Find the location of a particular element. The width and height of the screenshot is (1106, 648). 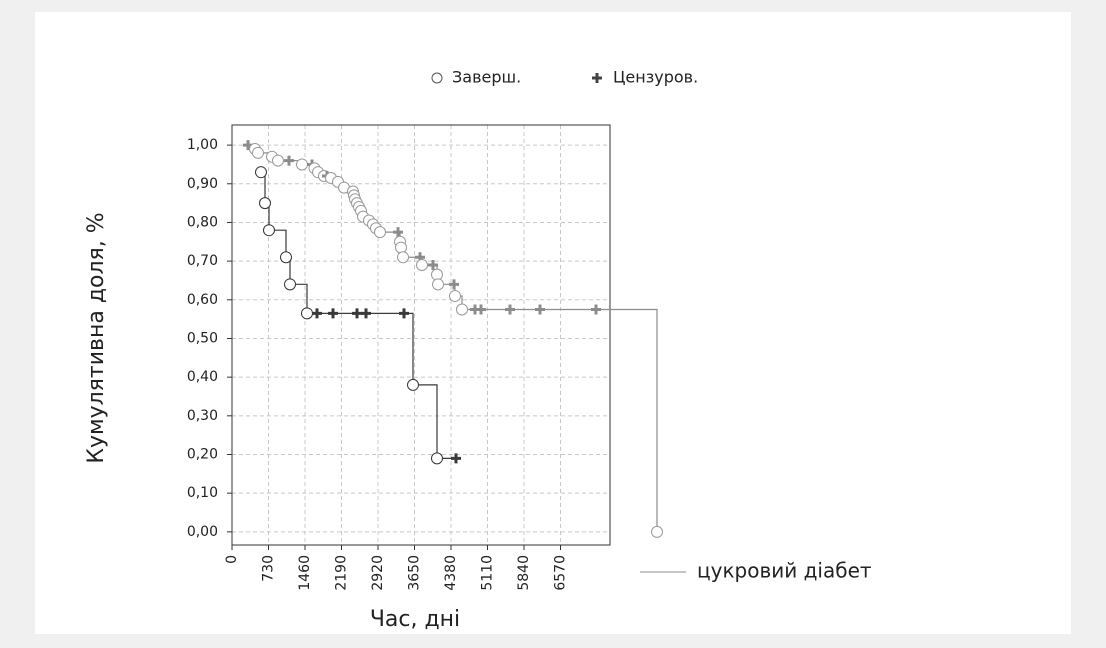

legend-label: Цензуров. is located at coordinates (655, 77).